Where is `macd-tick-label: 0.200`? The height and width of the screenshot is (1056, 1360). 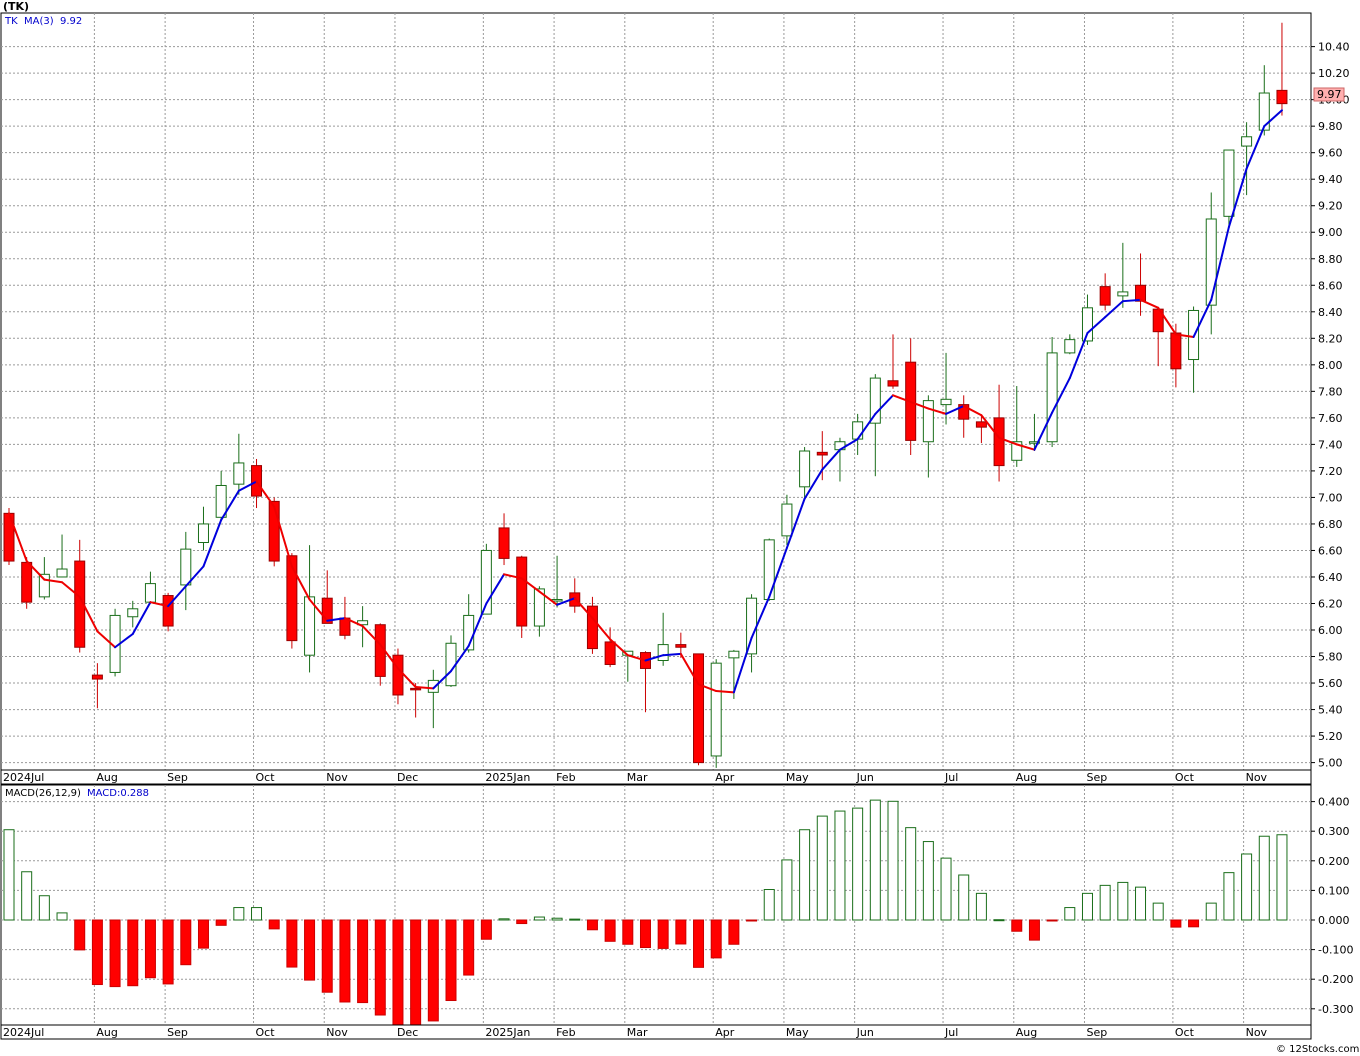
macd-tick-label: 0.200 is located at coordinates (1334, 861).